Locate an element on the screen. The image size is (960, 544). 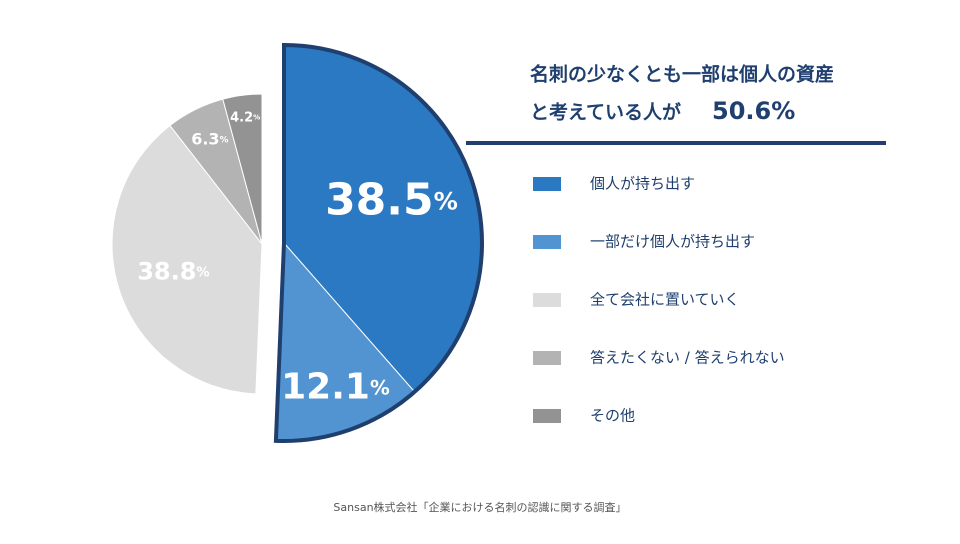
data-label: 6.3% is located at coordinates (209, 138).